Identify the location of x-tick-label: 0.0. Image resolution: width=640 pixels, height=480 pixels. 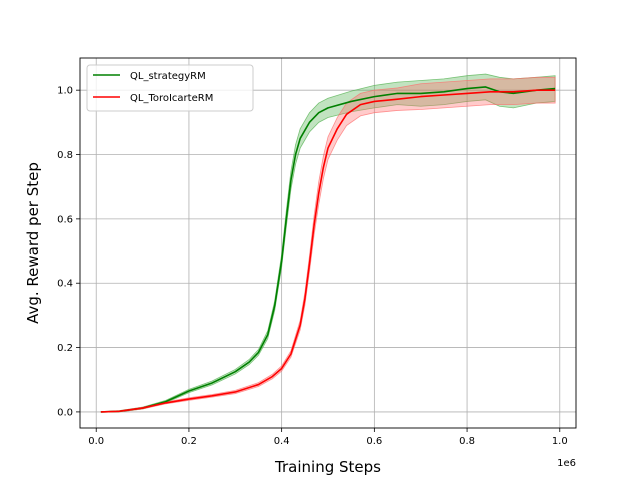
(96, 441).